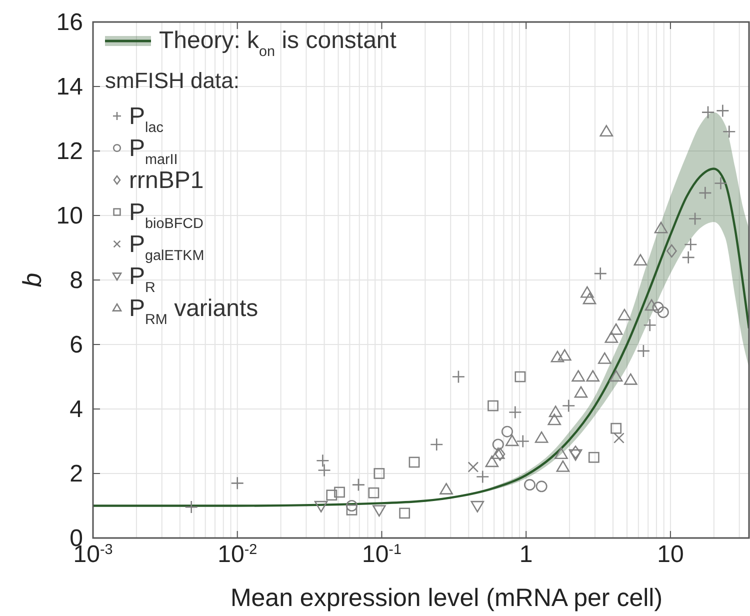 The height and width of the screenshot is (616, 750). Describe the element at coordinates (166, 247) in the screenshot. I see `legend-label: P$_{galETKM}$` at that location.